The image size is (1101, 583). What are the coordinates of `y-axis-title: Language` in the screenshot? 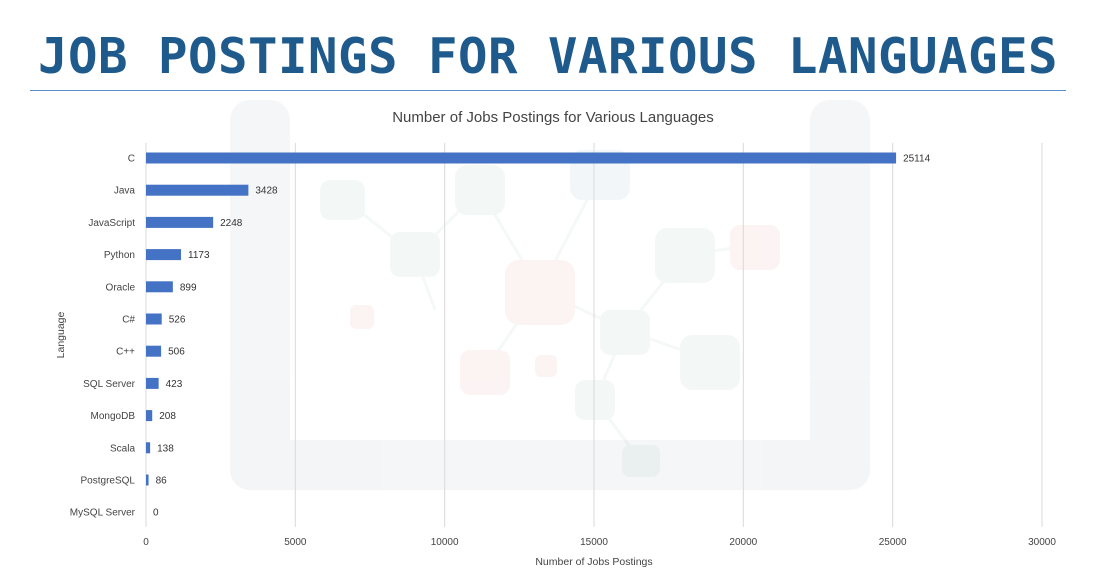 It's located at (61, 334).